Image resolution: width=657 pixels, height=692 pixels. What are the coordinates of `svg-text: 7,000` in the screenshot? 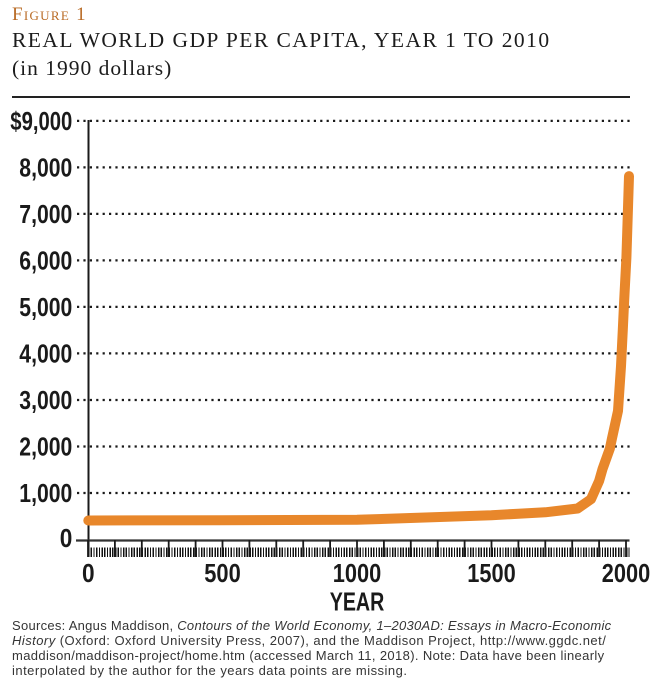 It's located at (45, 214).